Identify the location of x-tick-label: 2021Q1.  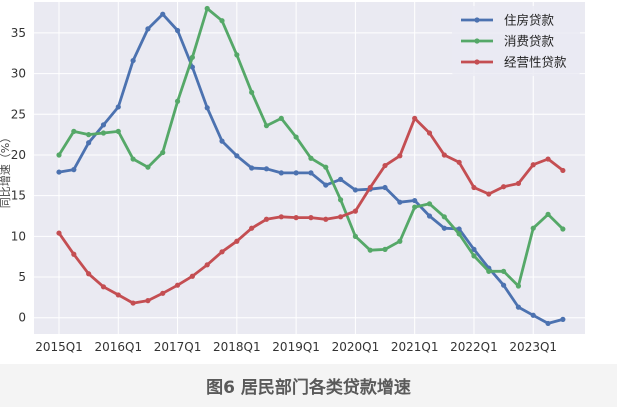
(415, 347).